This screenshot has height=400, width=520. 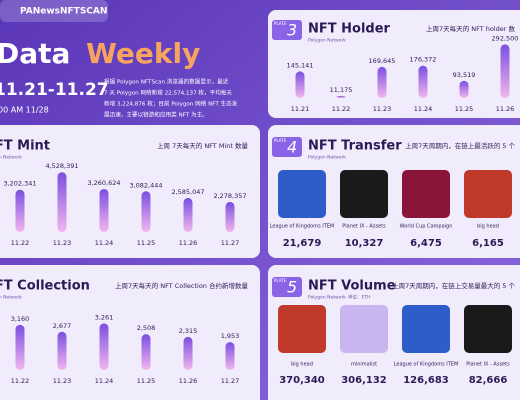 I want to click on panel-unit: 单位：ETH, so click(x=359, y=297).